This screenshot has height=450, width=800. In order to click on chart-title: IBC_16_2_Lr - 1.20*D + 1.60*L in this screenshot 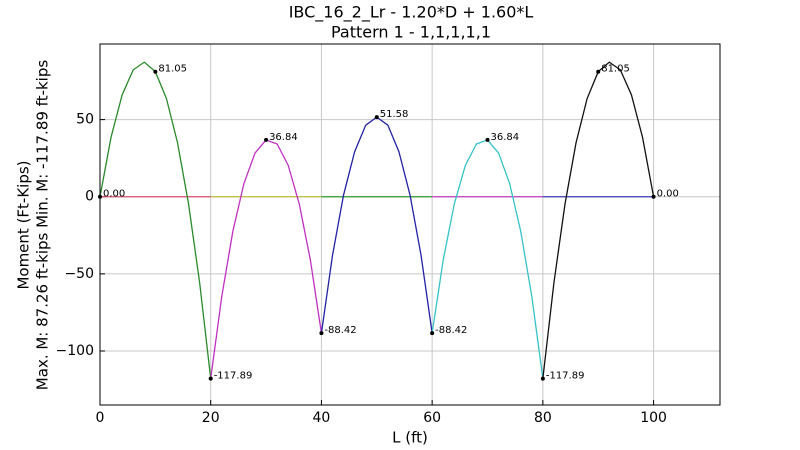, I will do `click(411, 13)`.